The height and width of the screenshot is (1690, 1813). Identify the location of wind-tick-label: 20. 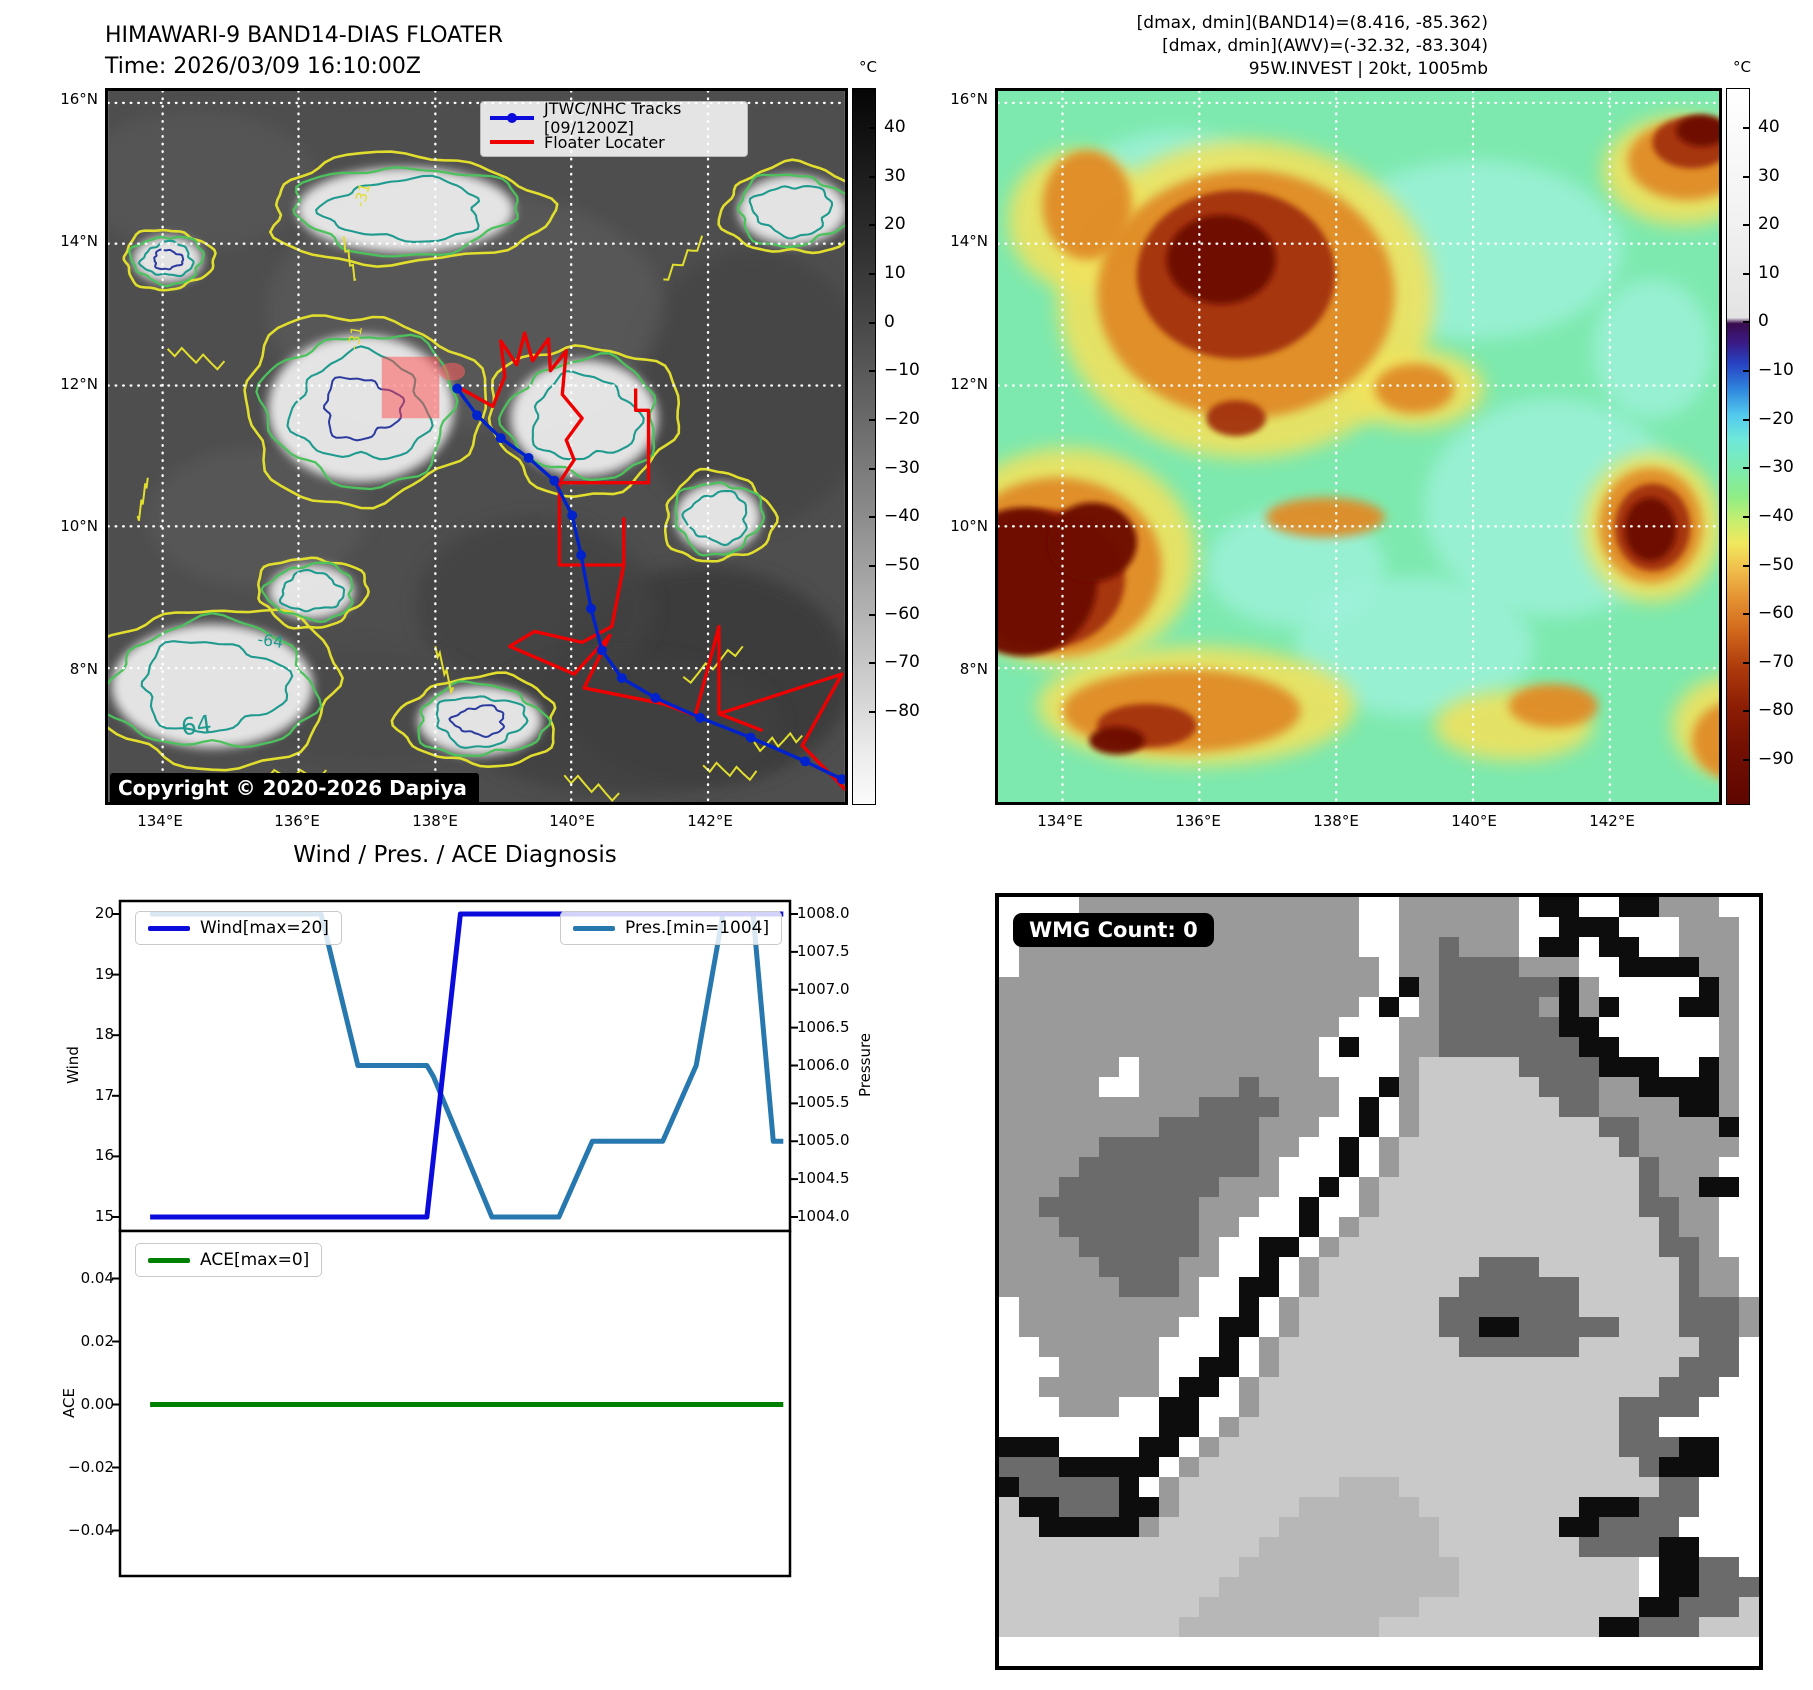
(104, 913).